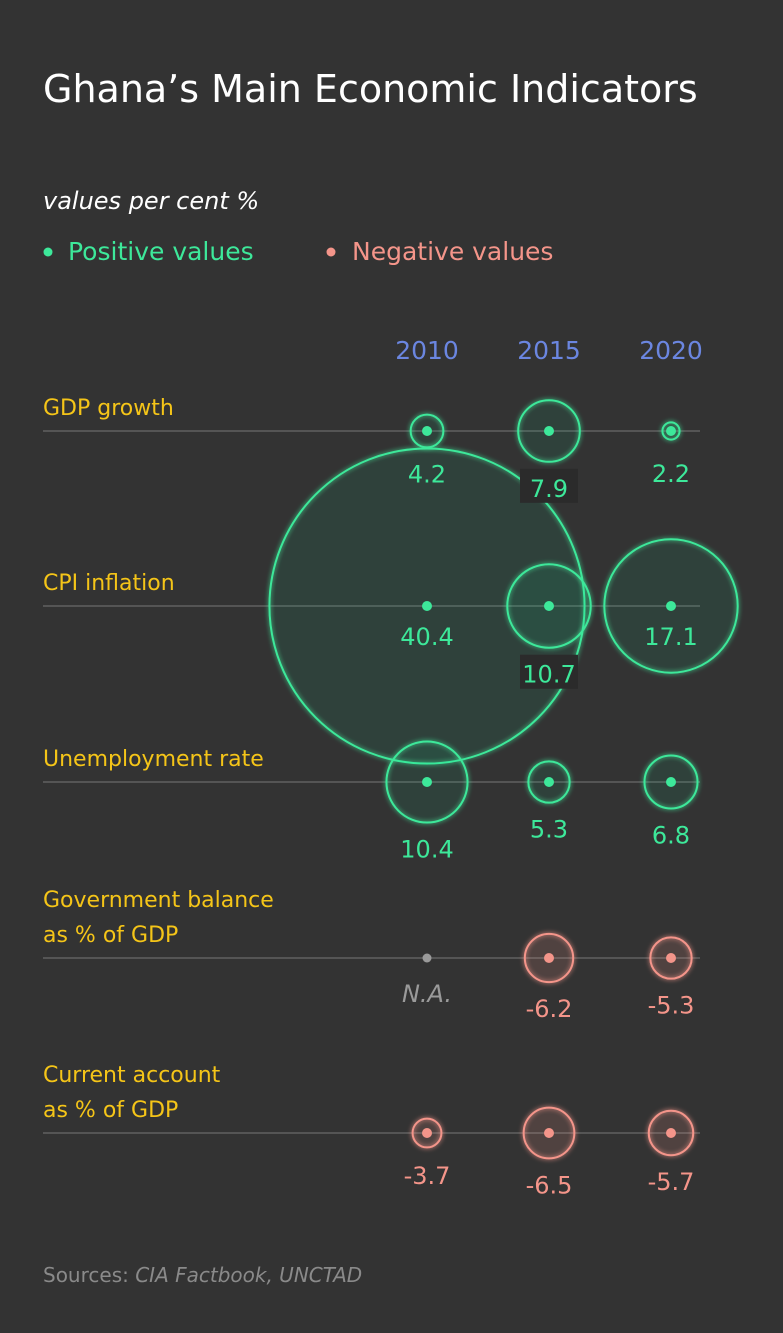 The image size is (783, 1333). What do you see at coordinates (549, 1185) in the screenshot?
I see `value-label: -6.5` at bounding box center [549, 1185].